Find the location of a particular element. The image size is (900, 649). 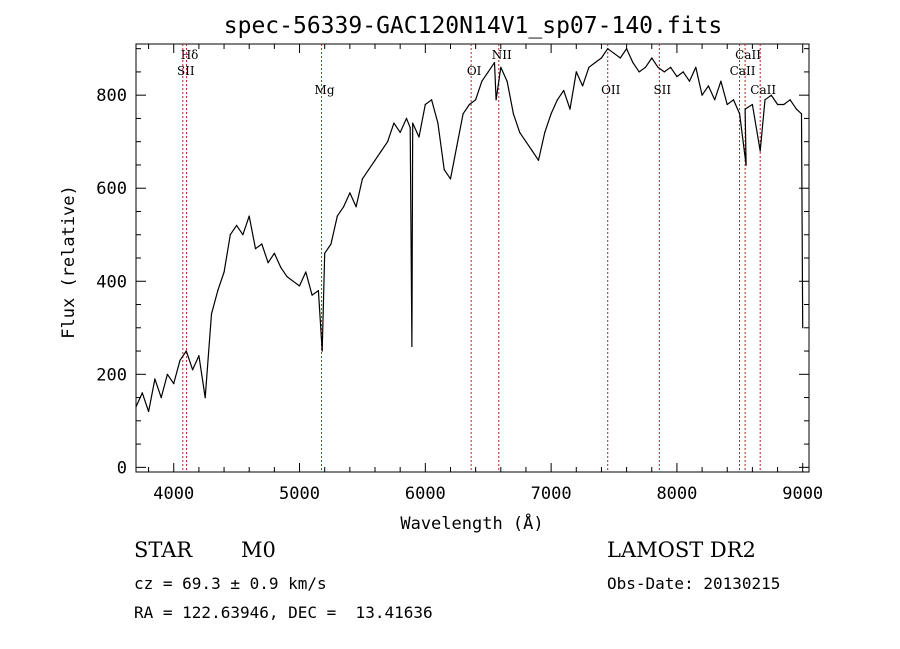

line-marker-label-5: OII is located at coordinates (611, 90).